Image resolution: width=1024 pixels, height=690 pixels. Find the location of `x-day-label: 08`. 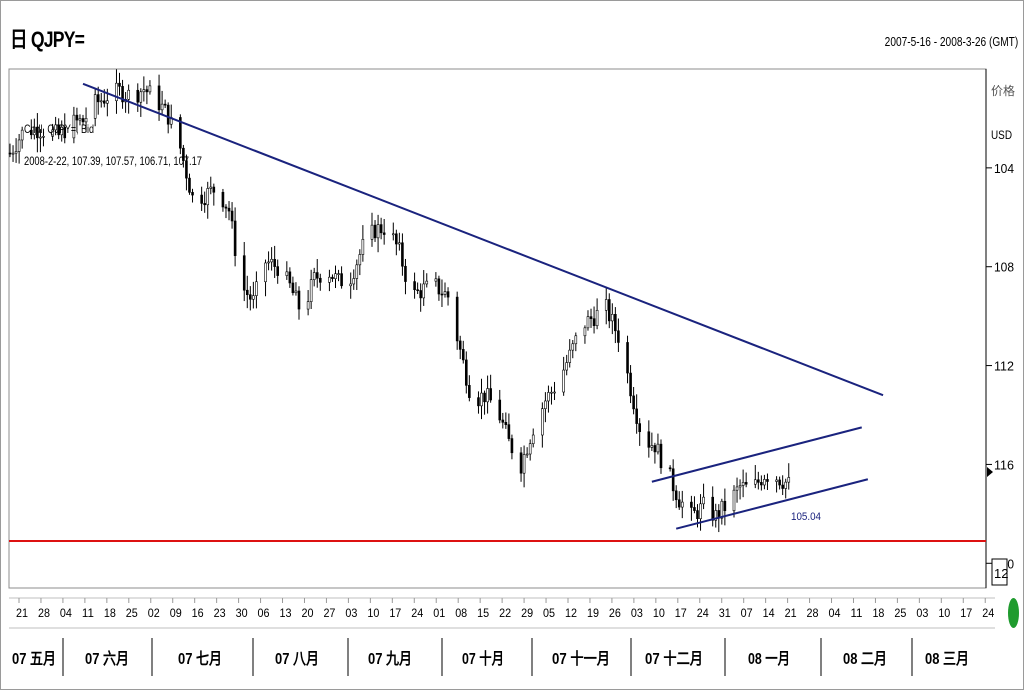

x-day-label: 08 is located at coordinates (461, 613).